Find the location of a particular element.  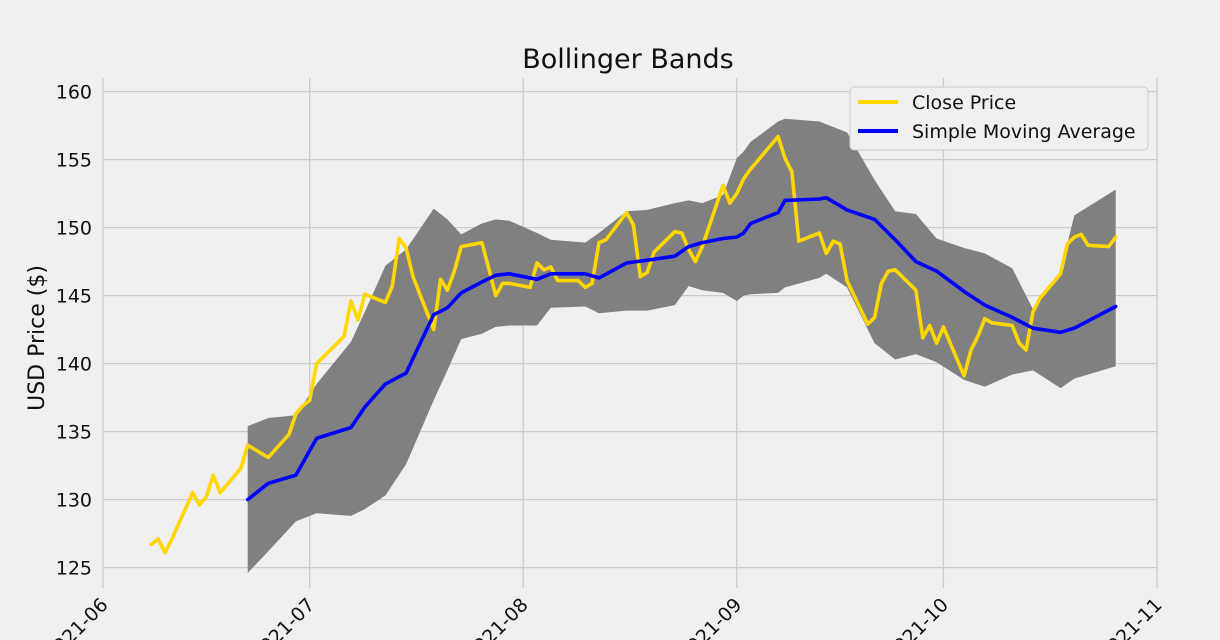

legend-box is located at coordinates (999, 118).